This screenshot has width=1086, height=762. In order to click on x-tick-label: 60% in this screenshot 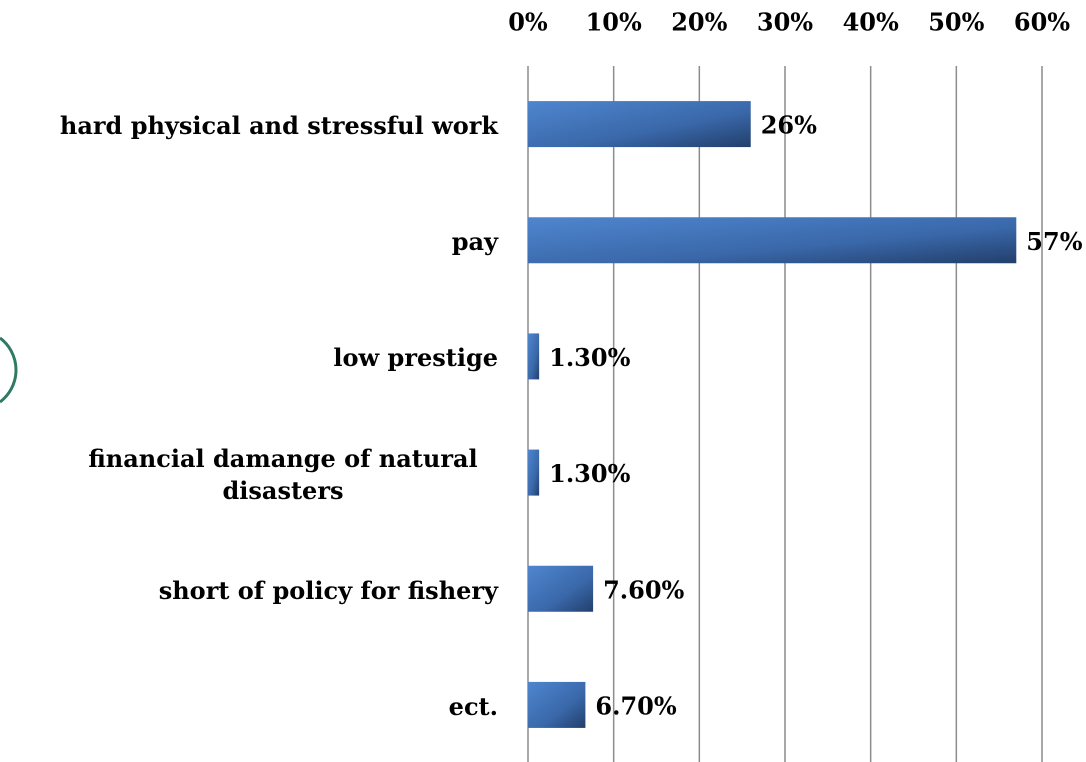, I will do `click(1042, 22)`.